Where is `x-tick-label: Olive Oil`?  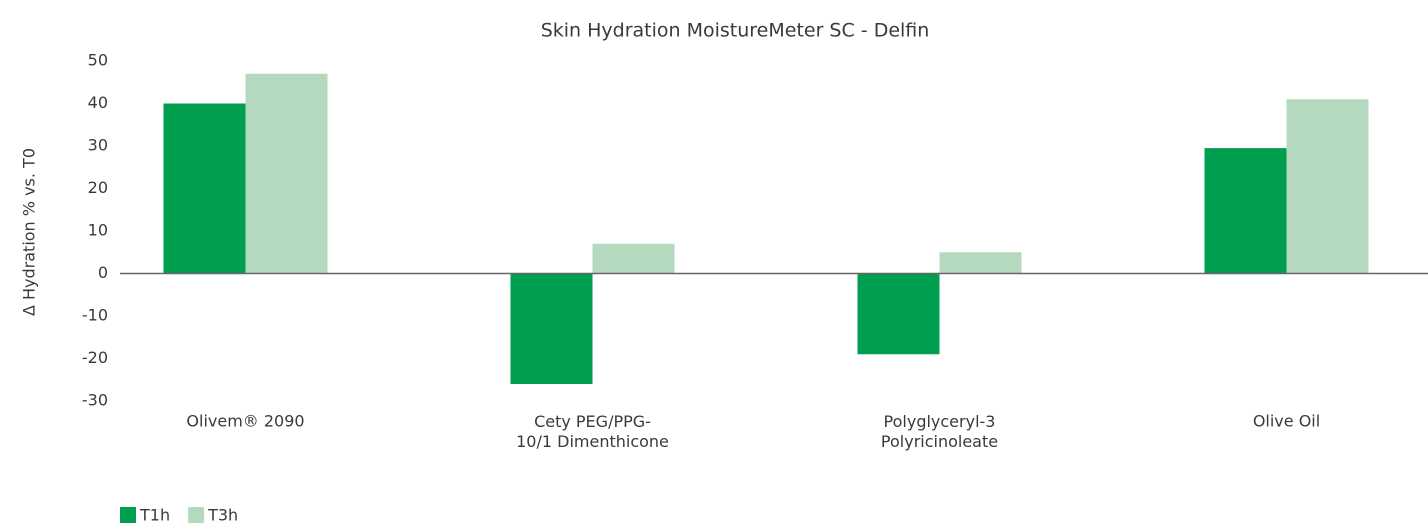
x-tick-label: Olive Oil is located at coordinates (1286, 421).